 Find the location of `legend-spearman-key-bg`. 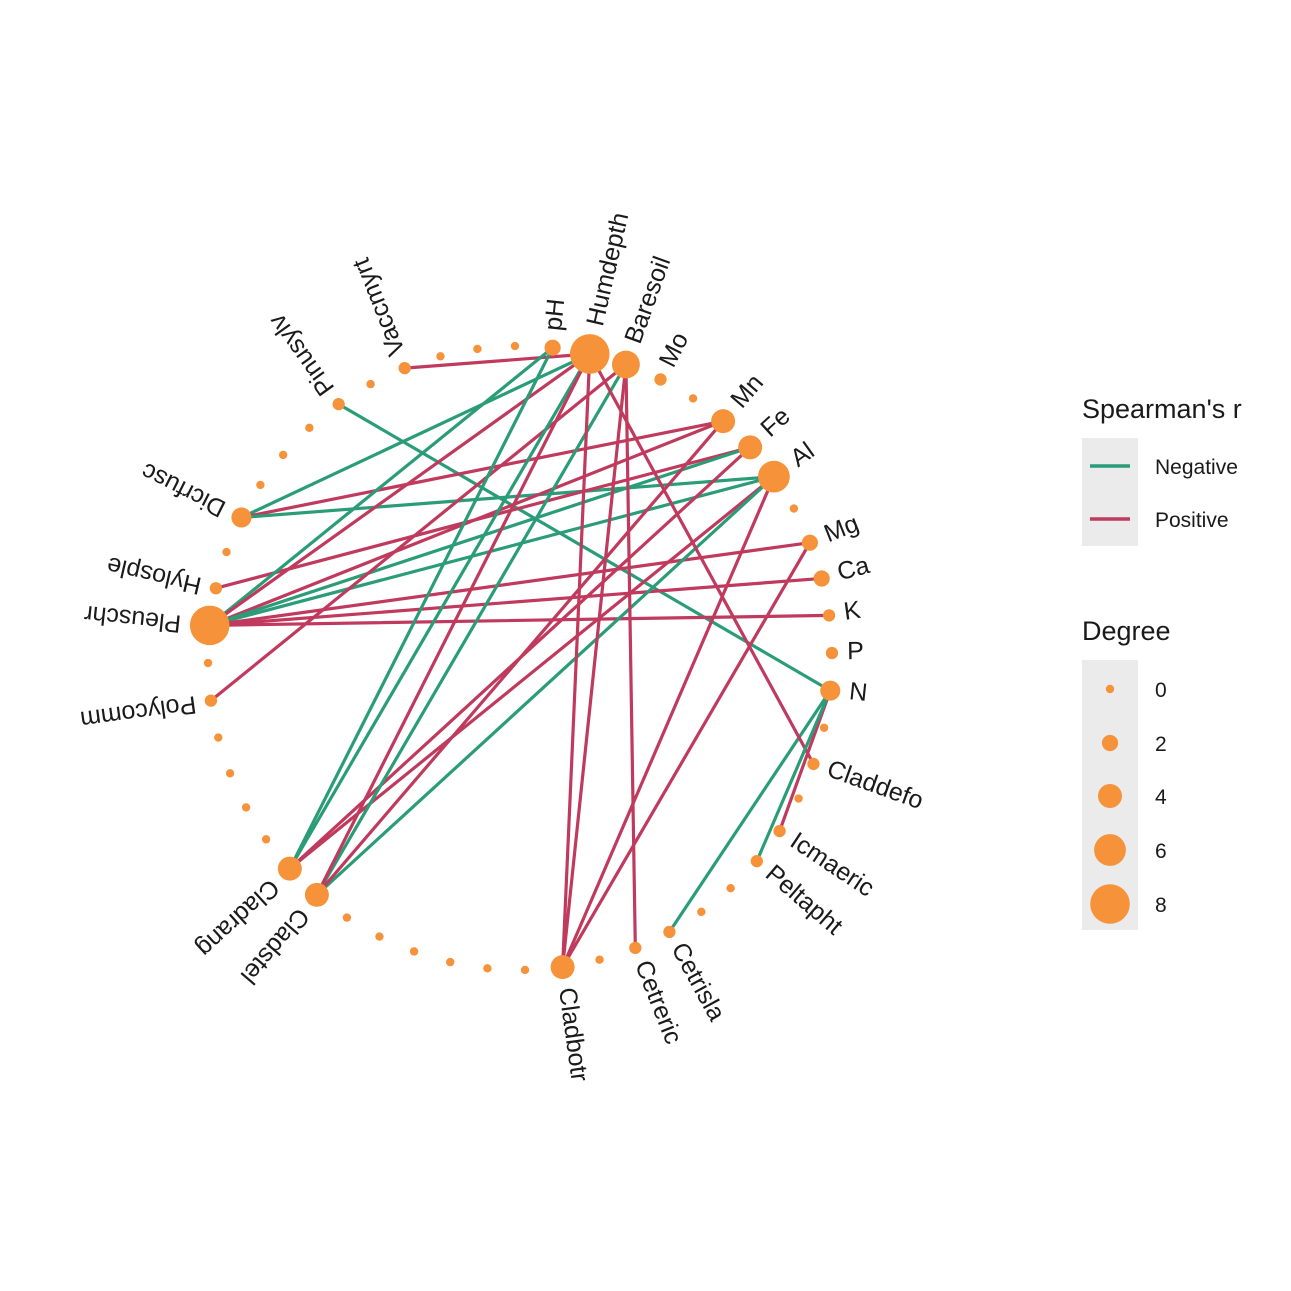

legend-spearman-key-bg is located at coordinates (1110, 492).